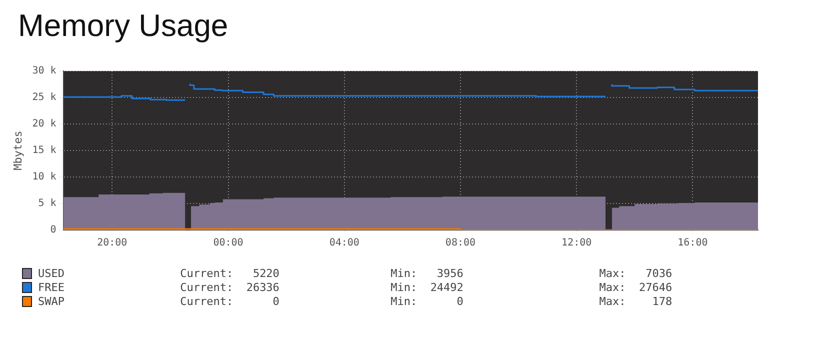 This screenshot has height=349, width=817. I want to click on legend-label: FREE, so click(52, 287).